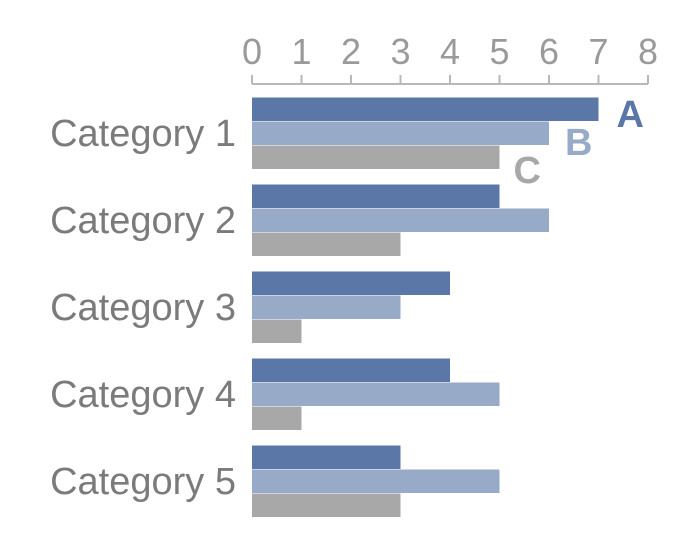  What do you see at coordinates (400, 51) in the screenshot?
I see `x-tick-label: 3` at bounding box center [400, 51].